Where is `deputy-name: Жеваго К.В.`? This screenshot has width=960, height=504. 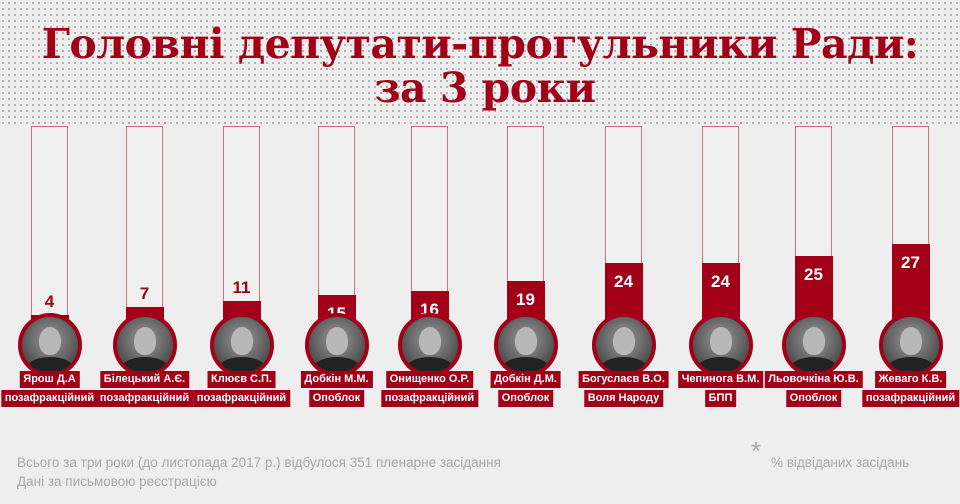 deputy-name: Жеваго К.В. is located at coordinates (910, 379).